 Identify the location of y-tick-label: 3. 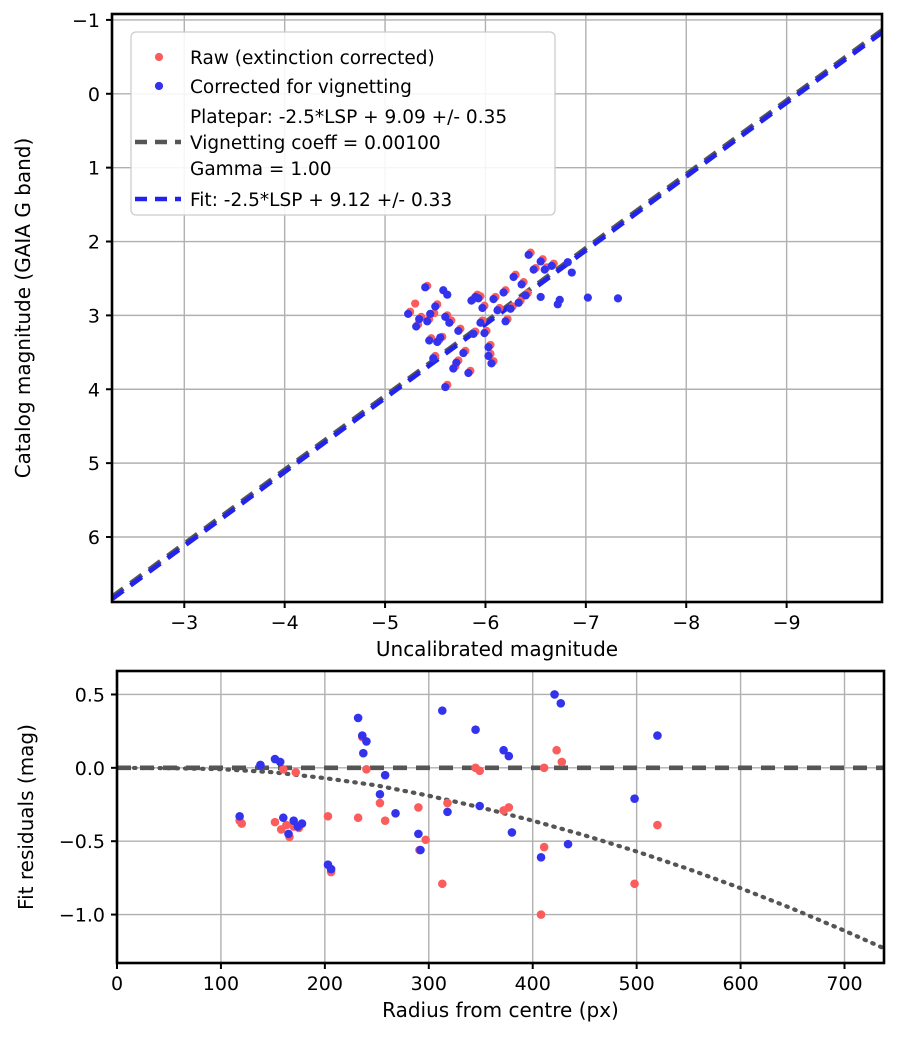
(94, 316).